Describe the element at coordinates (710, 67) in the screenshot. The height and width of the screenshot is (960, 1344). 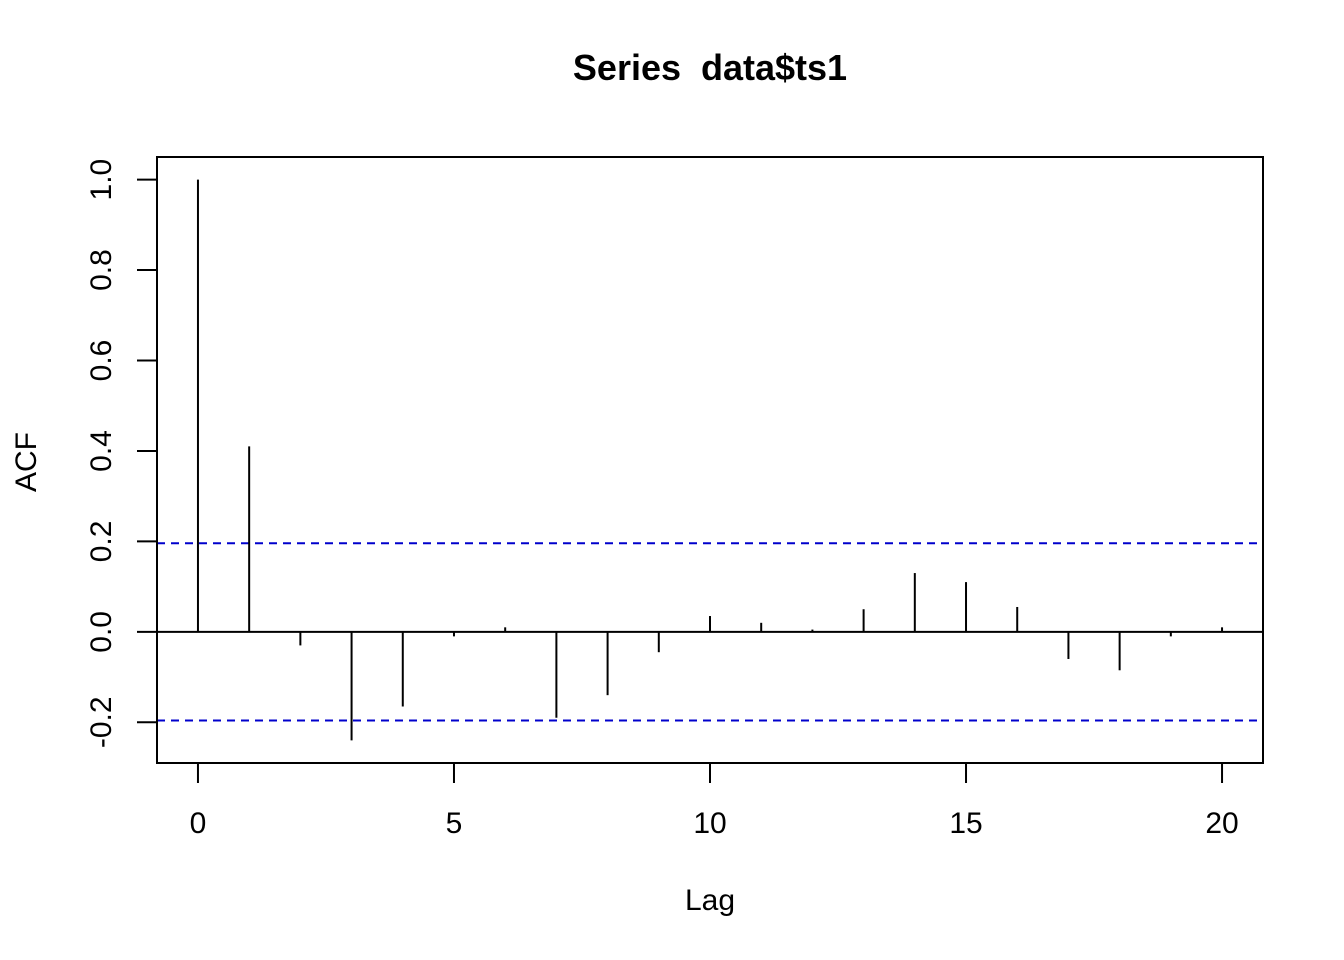
I see `chart-title: Series data$ts1` at that location.